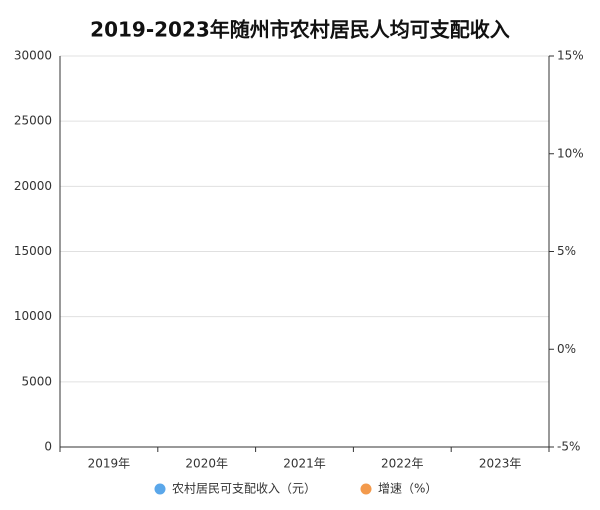  What do you see at coordinates (244, 489) in the screenshot?
I see `legend-label: 农村居民可支配收入（元）` at bounding box center [244, 489].